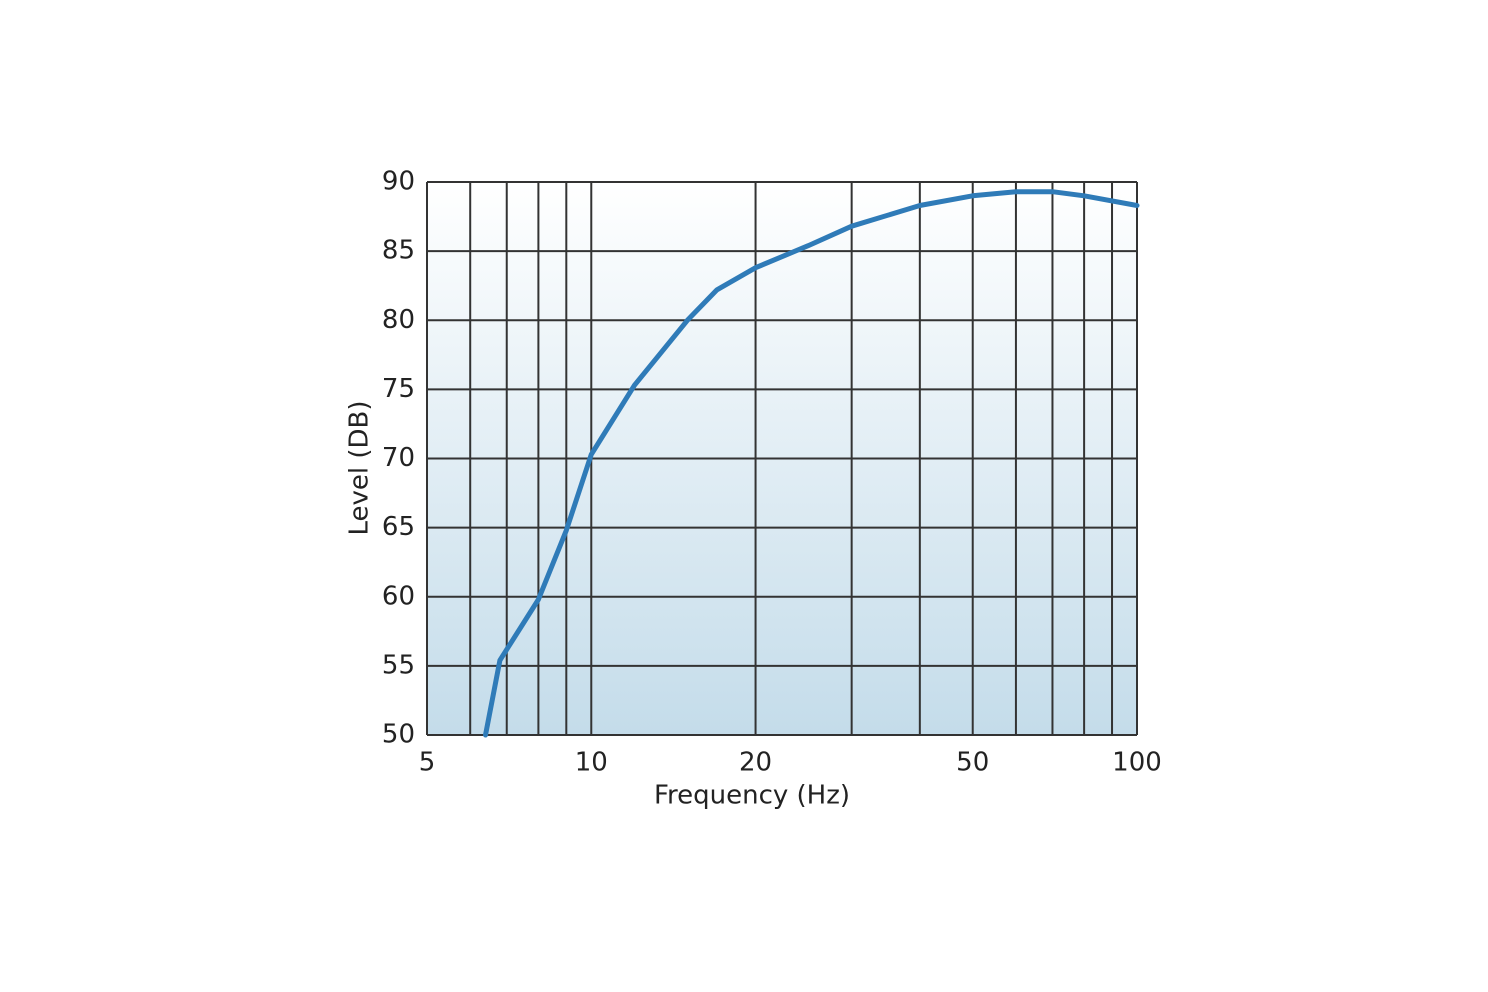 Image resolution: width=1488 pixels, height=992 pixels. I want to click on y-tick-label: 70, so click(398, 458).